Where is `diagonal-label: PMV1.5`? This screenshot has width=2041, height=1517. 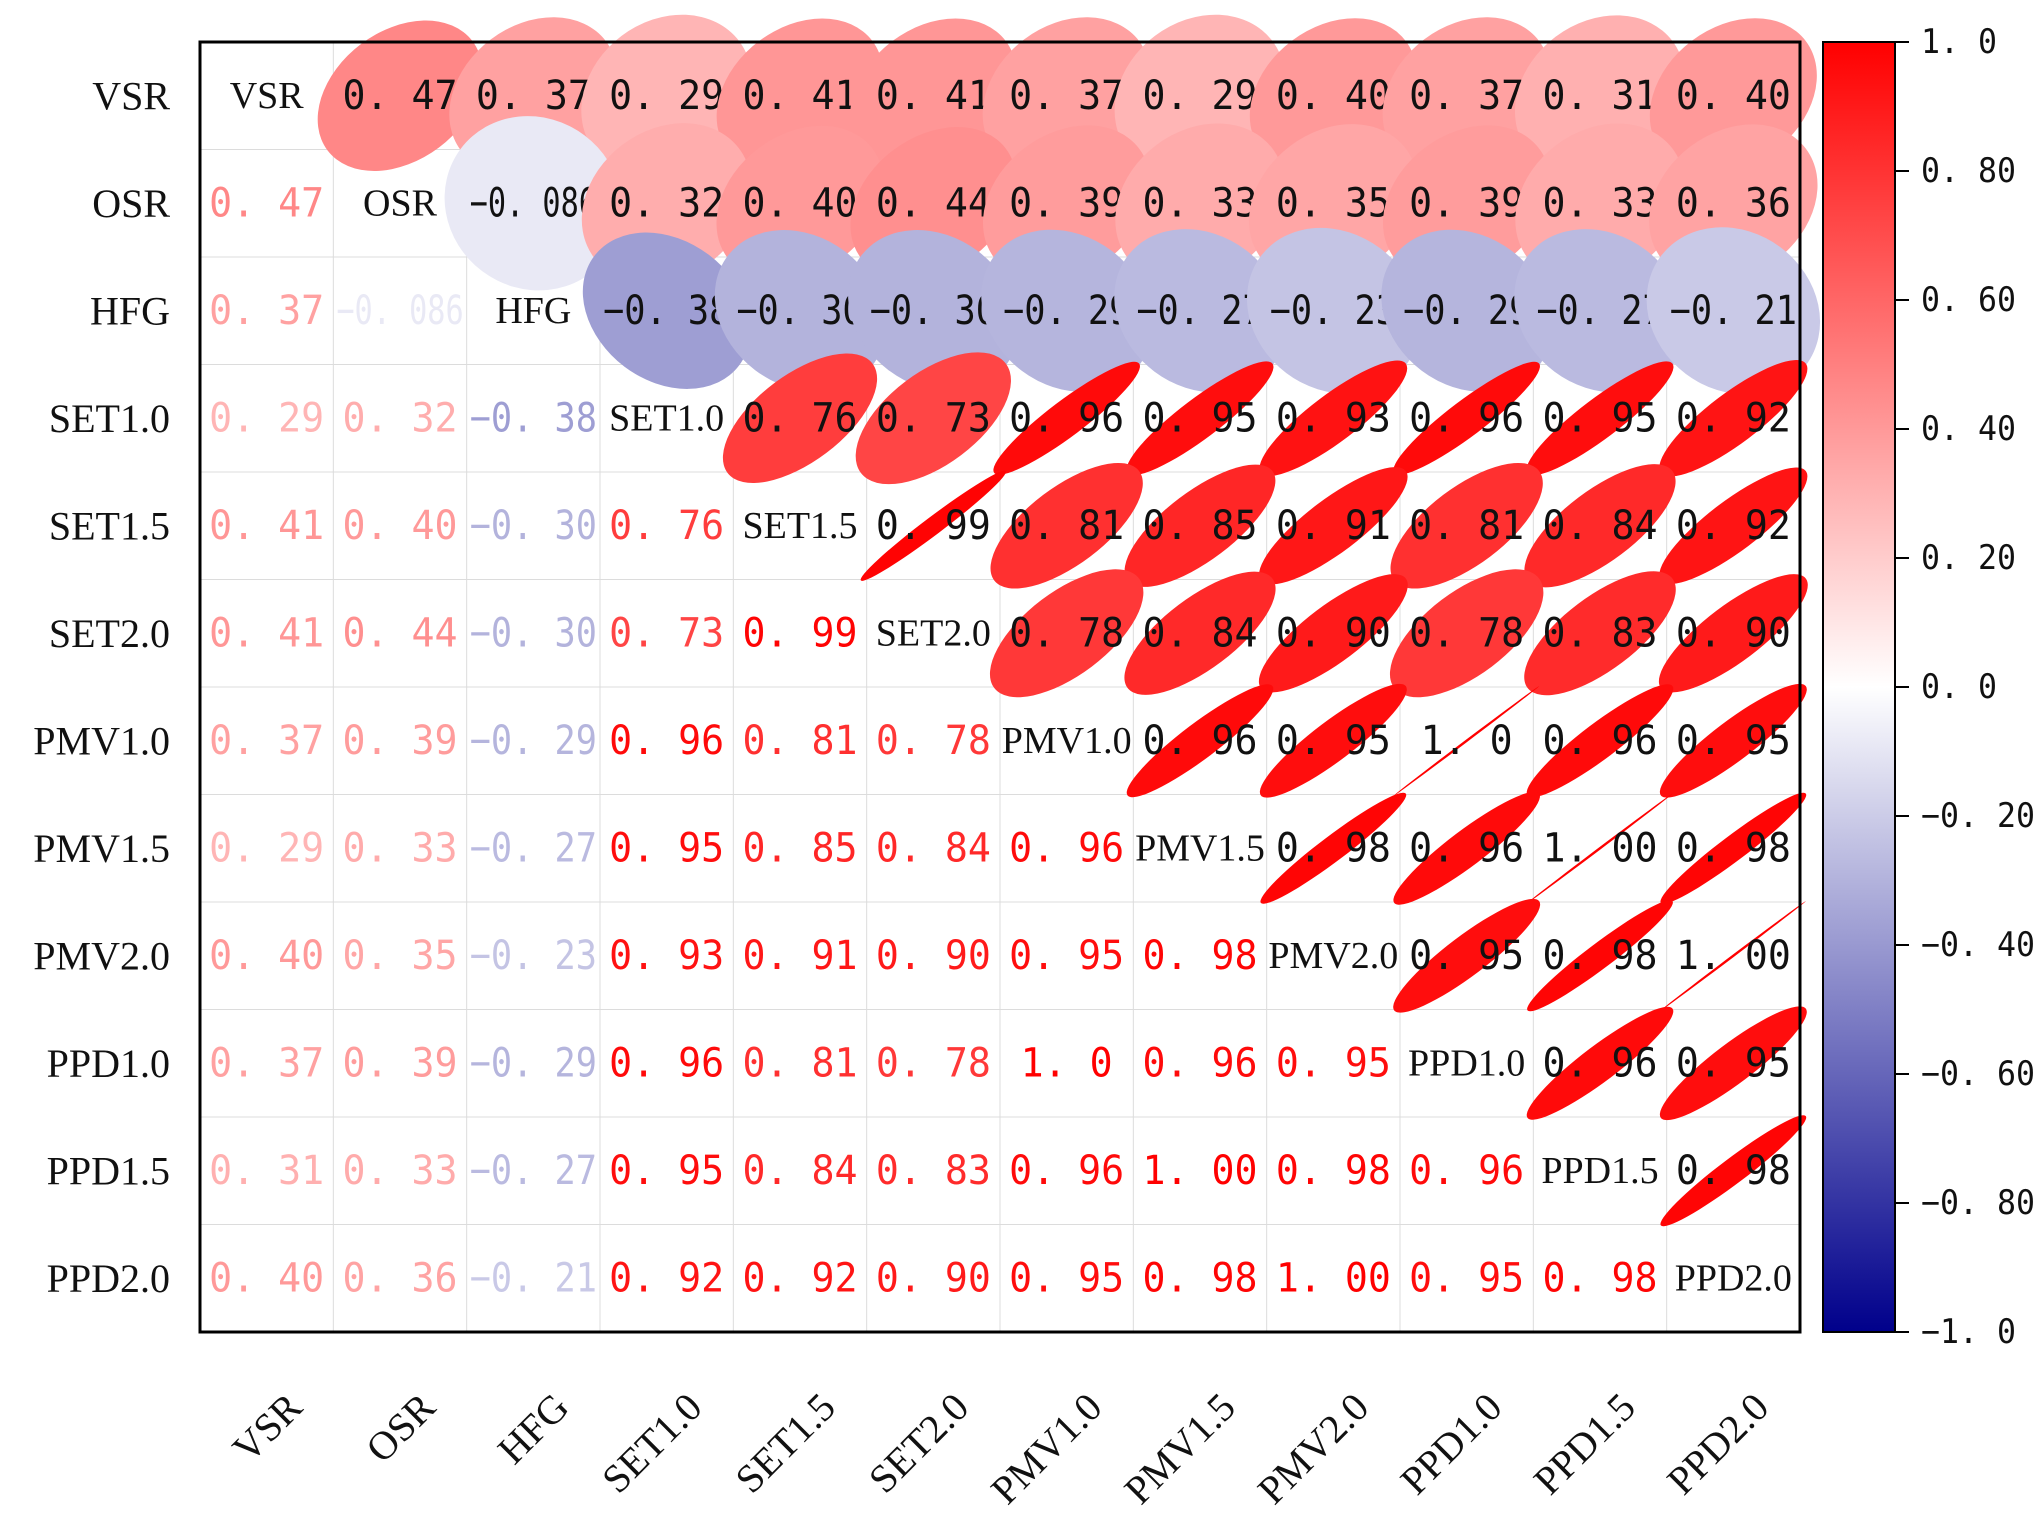 diagonal-label: PMV1.5 is located at coordinates (1200, 848).